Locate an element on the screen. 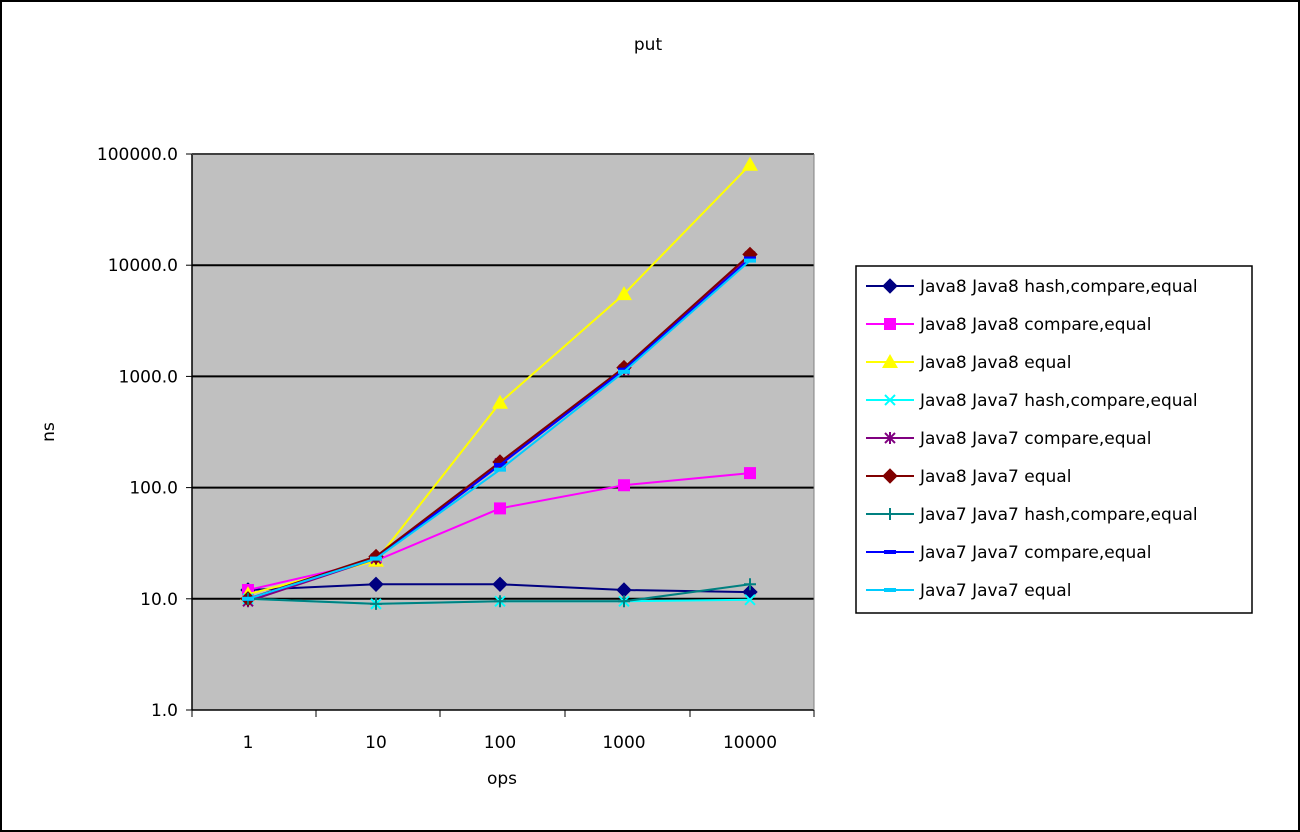 This screenshot has width=1300, height=832. legend-label: Java8 Java7 hash,compare,equal is located at coordinates (1058, 401).